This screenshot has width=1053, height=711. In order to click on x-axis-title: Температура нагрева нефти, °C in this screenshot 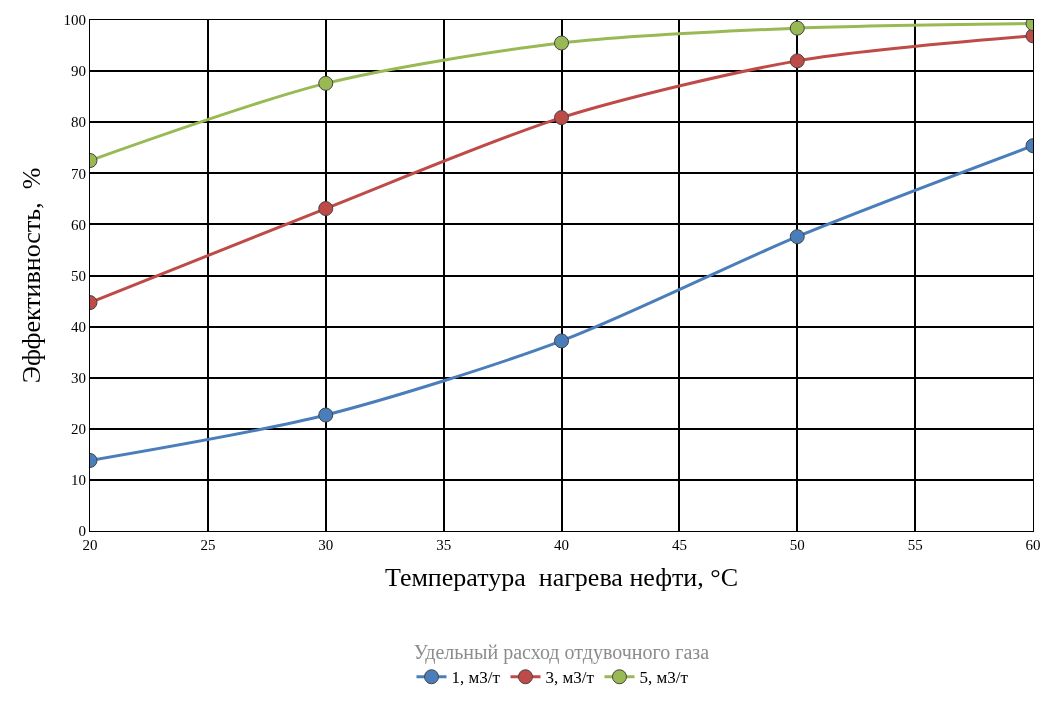, I will do `click(561, 577)`.